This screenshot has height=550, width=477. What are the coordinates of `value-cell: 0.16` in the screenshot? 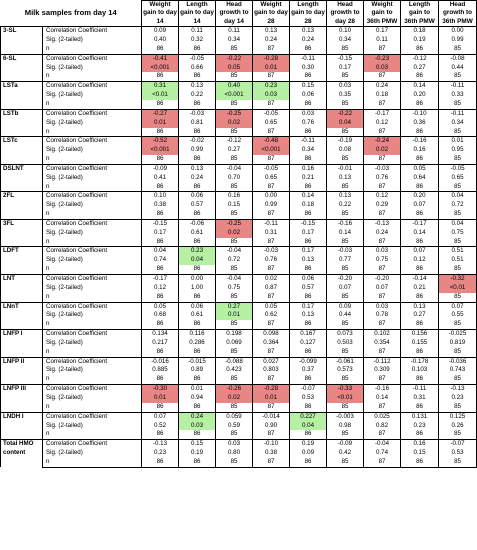 It's located at (420, 151).